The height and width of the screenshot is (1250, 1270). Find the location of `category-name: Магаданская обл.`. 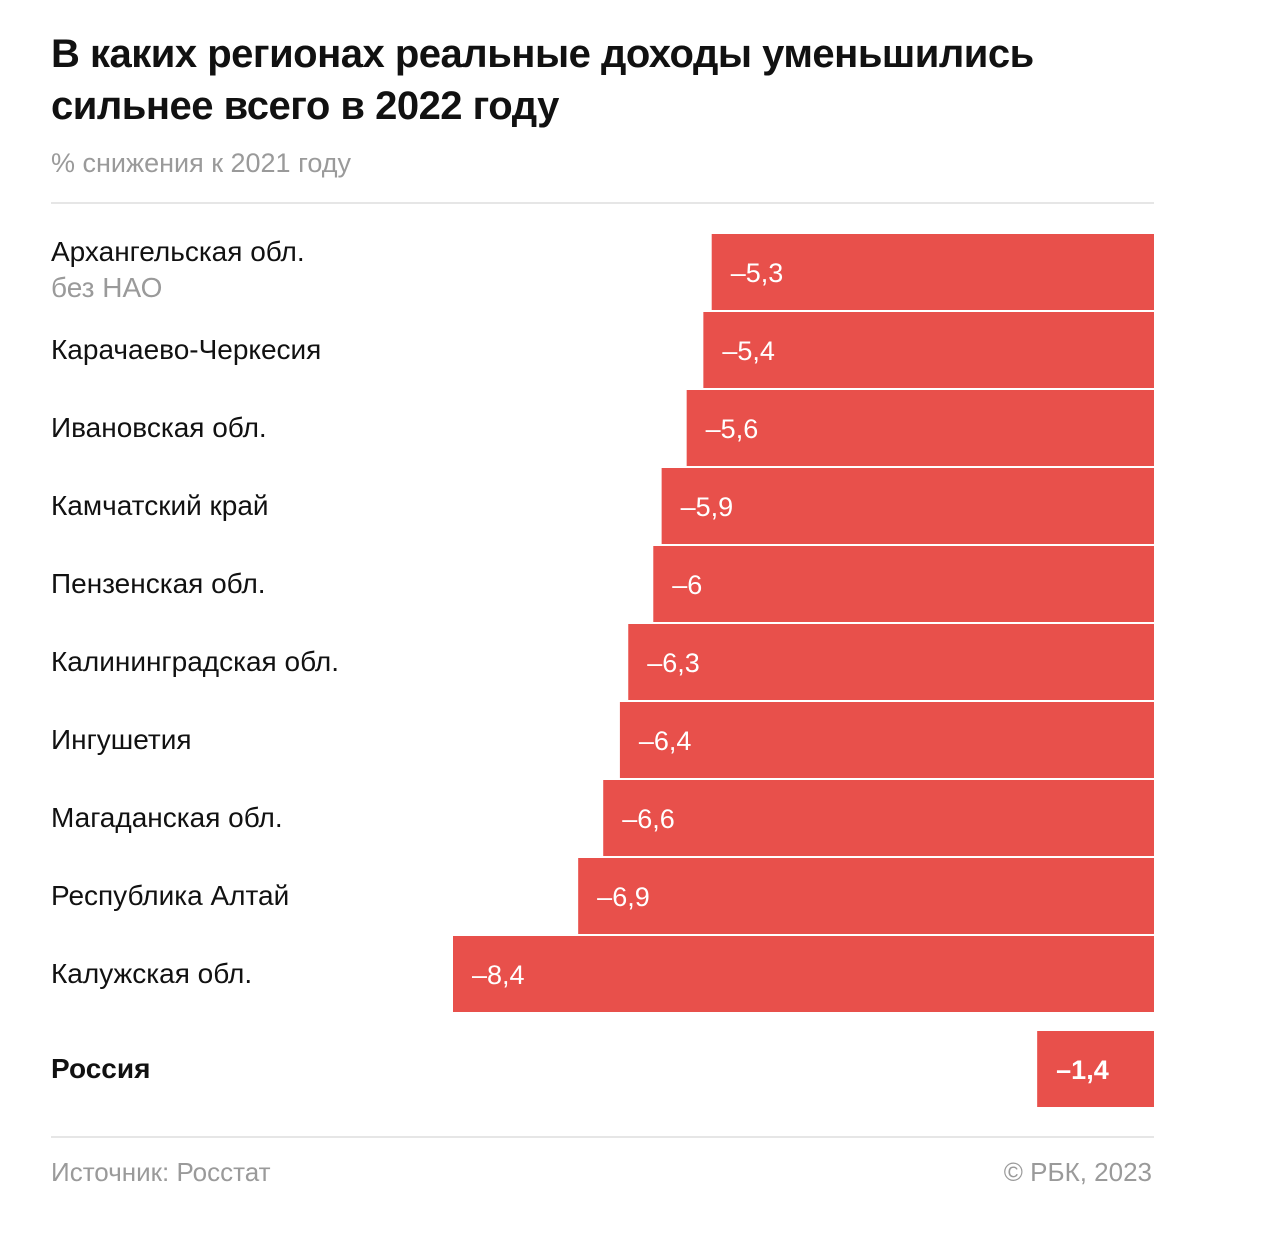

category-name: Магаданская обл. is located at coordinates (167, 817).